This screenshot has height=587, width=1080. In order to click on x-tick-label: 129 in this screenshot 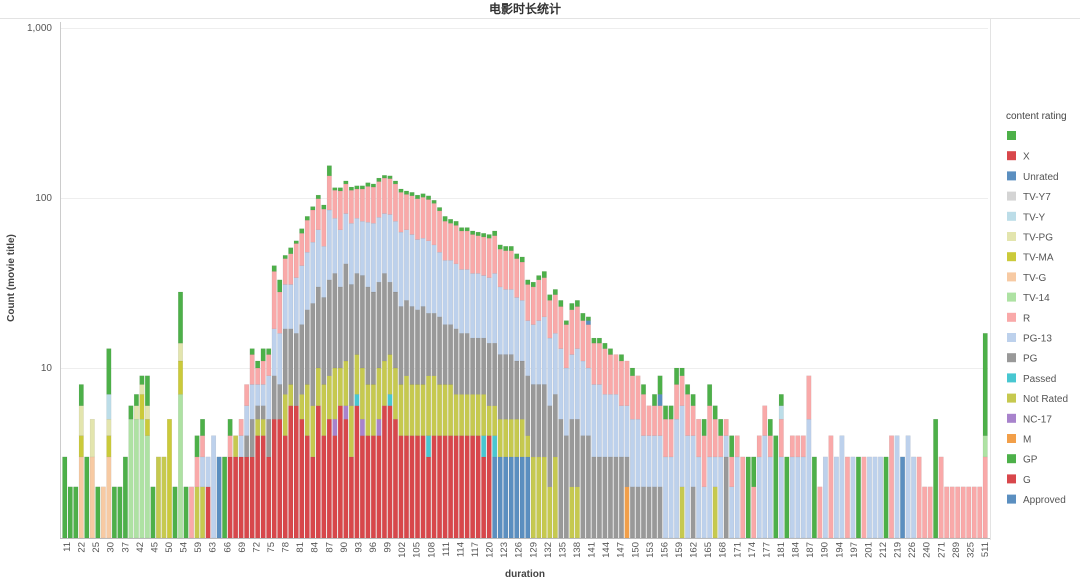, I will do `click(533, 550)`.